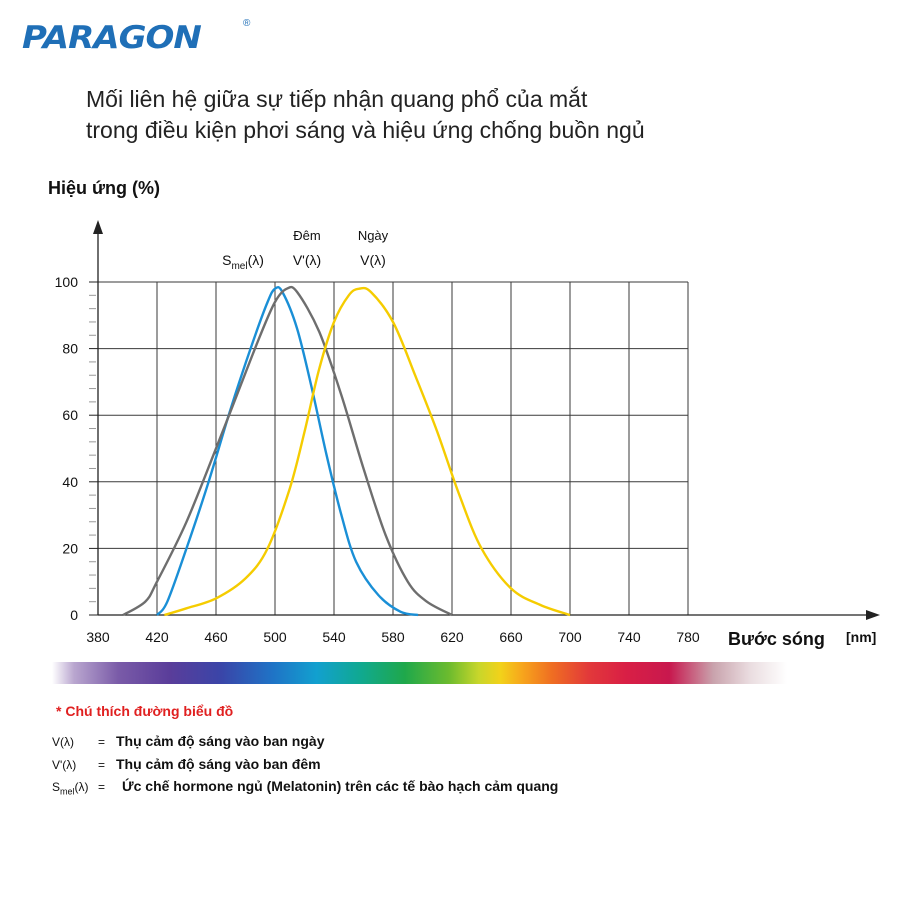 Image resolution: width=900 pixels, height=900 pixels. What do you see at coordinates (74, 615) in the screenshot?
I see `y-tick-label: 0` at bounding box center [74, 615].